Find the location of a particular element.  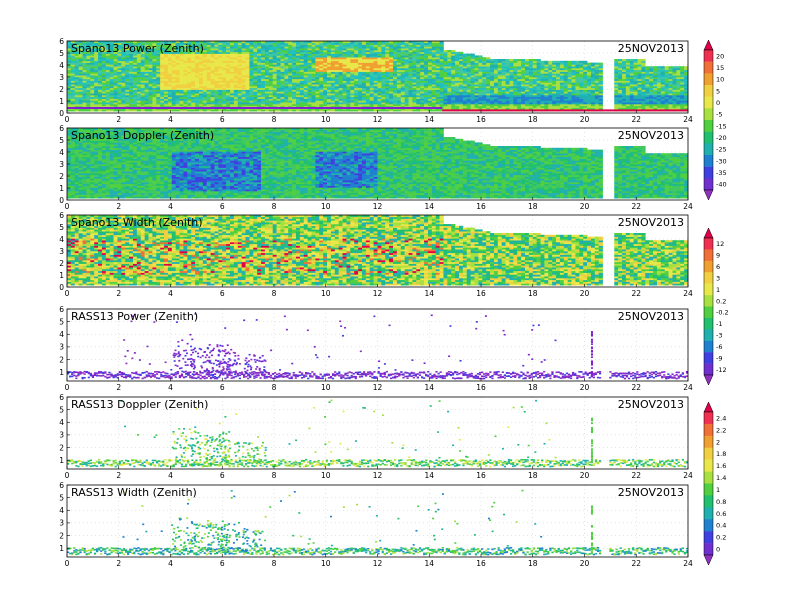

colorbar-label: -1 is located at coordinates (719, 324).